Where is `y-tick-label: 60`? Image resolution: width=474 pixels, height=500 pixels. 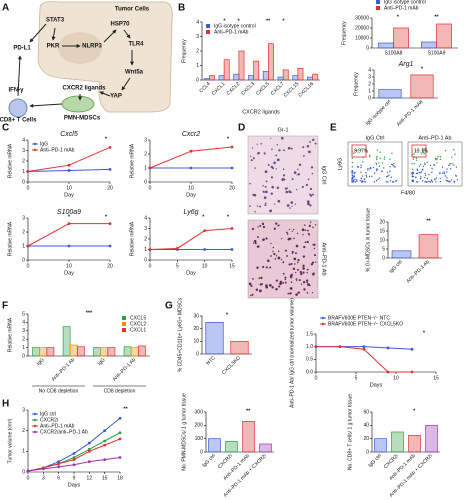
y-tick-label: 60 is located at coordinates (366, 412).